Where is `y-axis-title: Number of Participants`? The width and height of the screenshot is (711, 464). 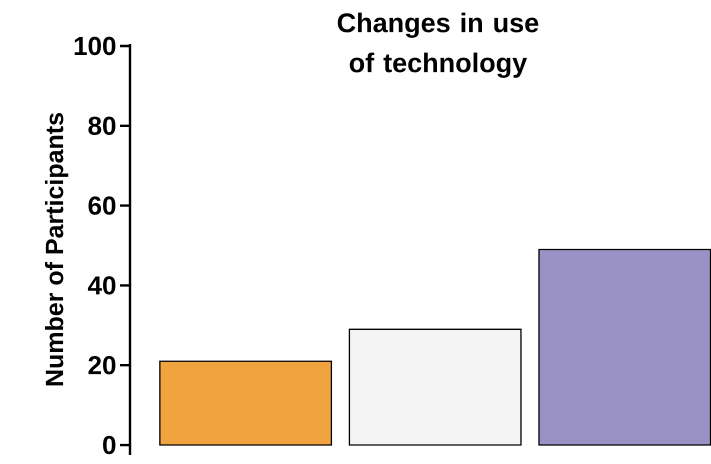
y-axis-title: Number of Participants is located at coordinates (56, 249).